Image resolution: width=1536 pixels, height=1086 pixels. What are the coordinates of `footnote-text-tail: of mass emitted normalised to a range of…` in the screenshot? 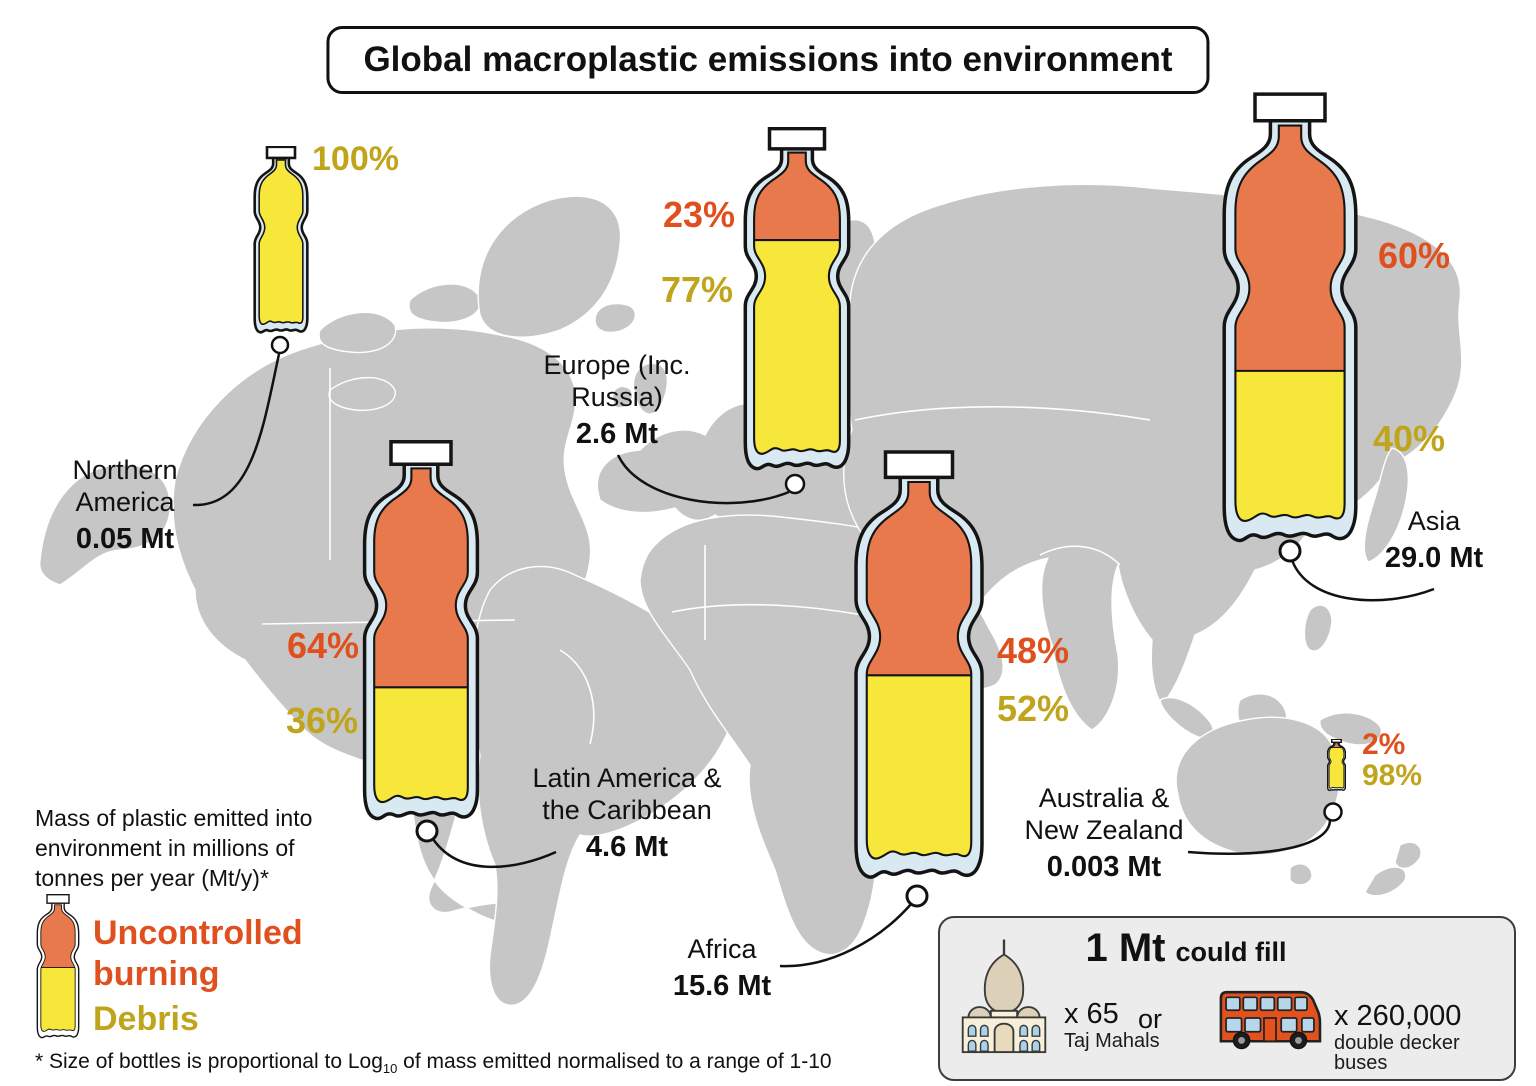 It's located at (614, 1061).